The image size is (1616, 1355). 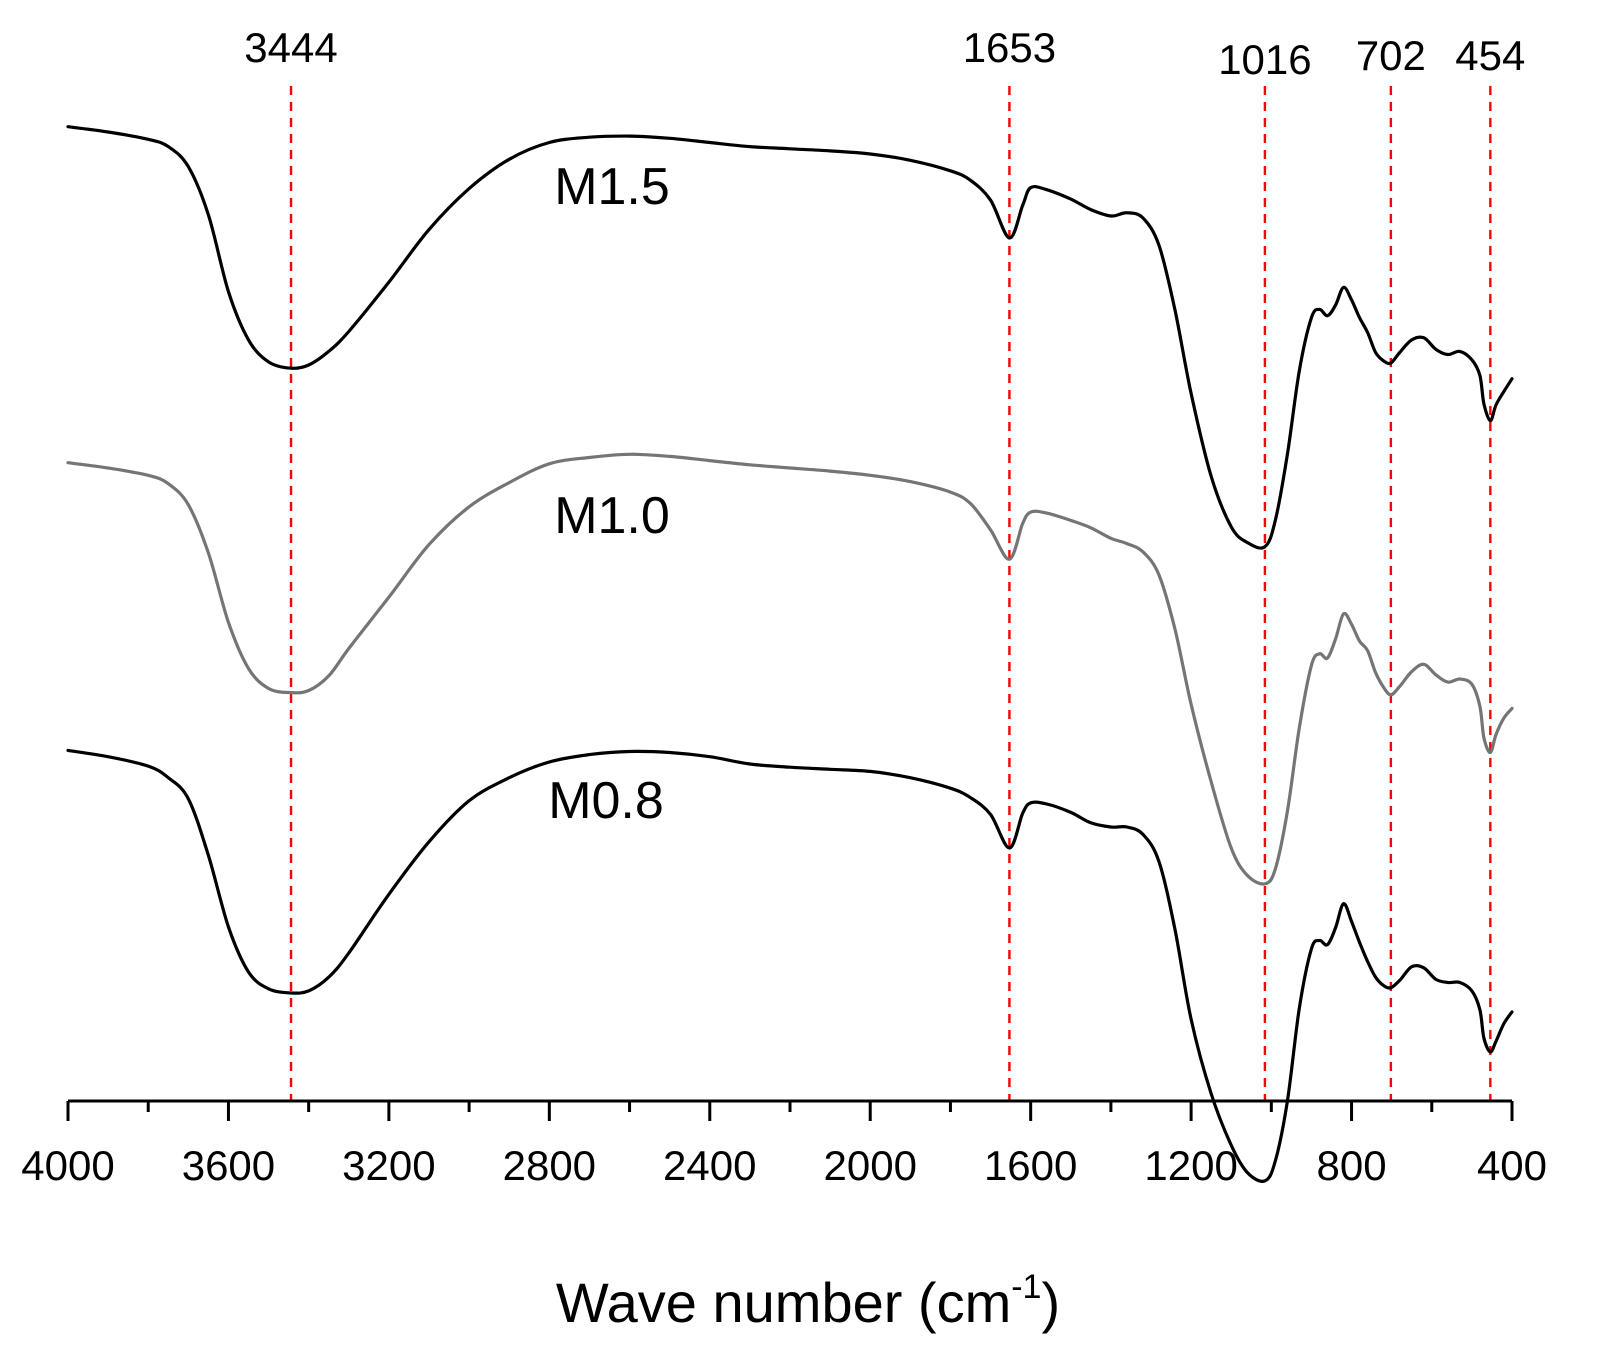 What do you see at coordinates (388, 1165) in the screenshot?
I see `x-tick-label-3200: 3200` at bounding box center [388, 1165].